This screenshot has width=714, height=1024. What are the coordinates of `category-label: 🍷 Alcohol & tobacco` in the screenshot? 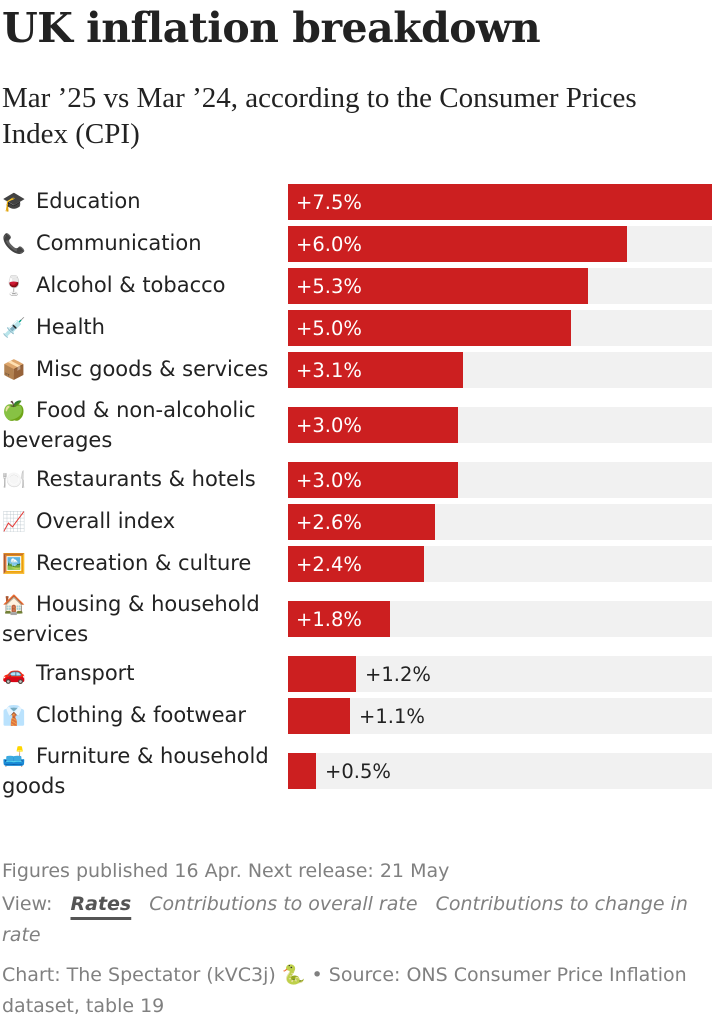 It's located at (143, 286).